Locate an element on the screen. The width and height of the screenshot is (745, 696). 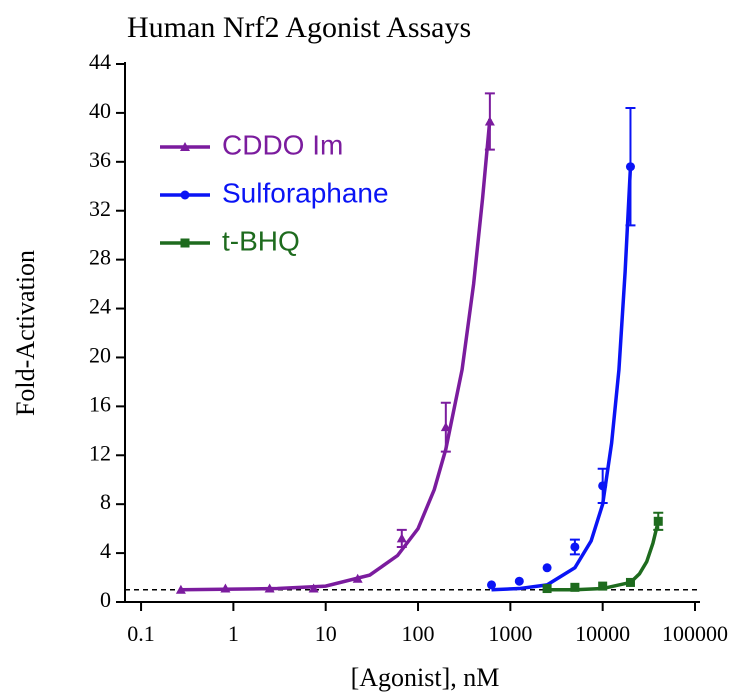
x-tick-label: 0.1 is located at coordinates (141, 633).